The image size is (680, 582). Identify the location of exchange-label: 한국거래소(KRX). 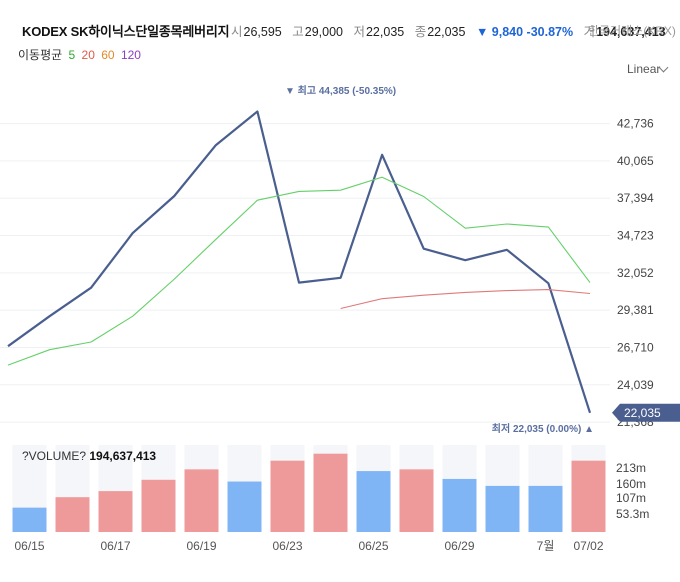
(632, 31).